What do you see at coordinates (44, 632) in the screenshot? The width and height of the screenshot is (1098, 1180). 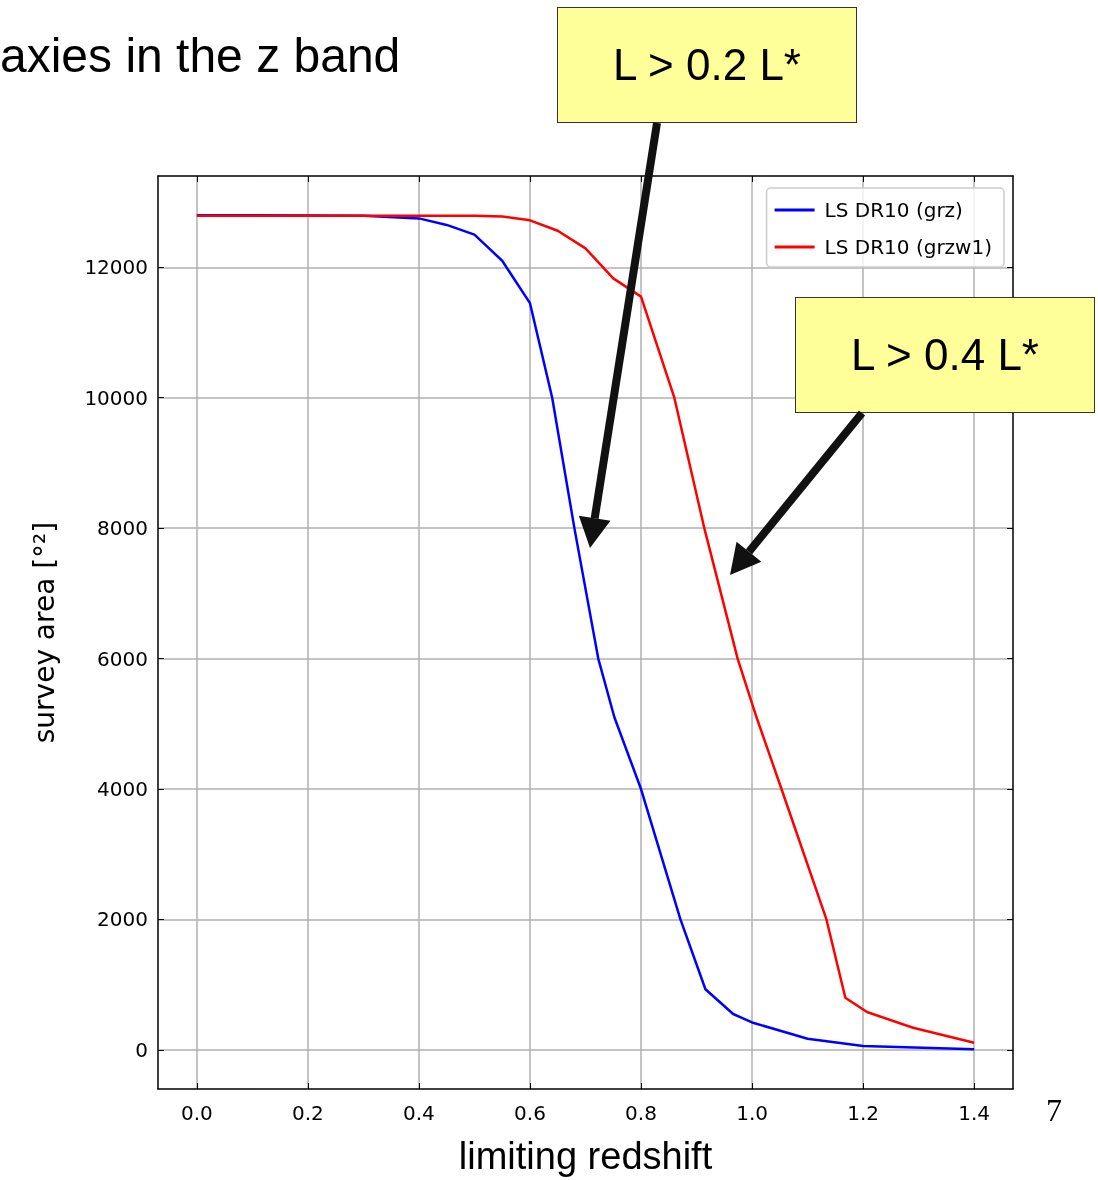 I see `y-axis-title: survey area [°²]` at bounding box center [44, 632].